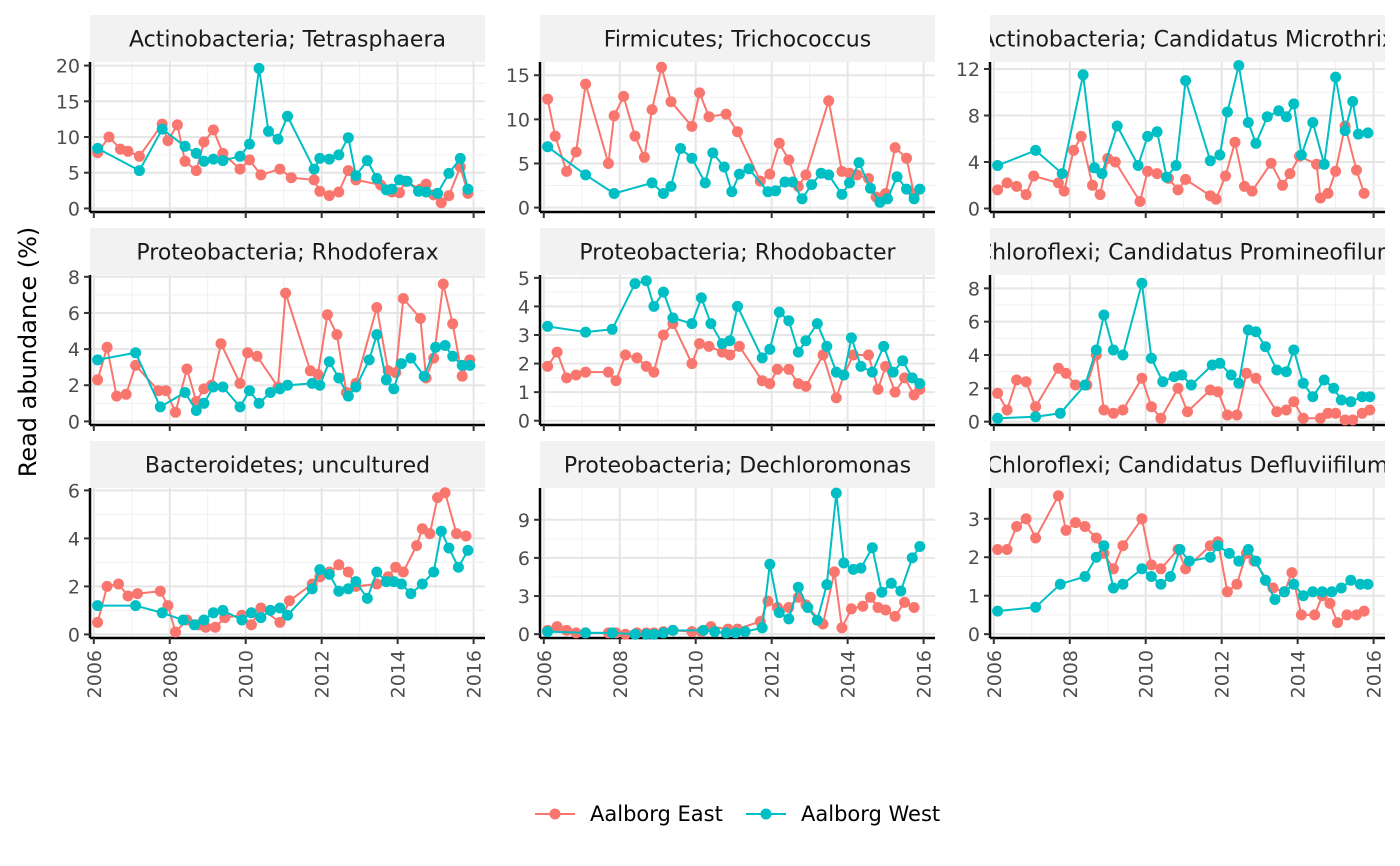  I want to click on y-tick-label: 6, so click(524, 559).